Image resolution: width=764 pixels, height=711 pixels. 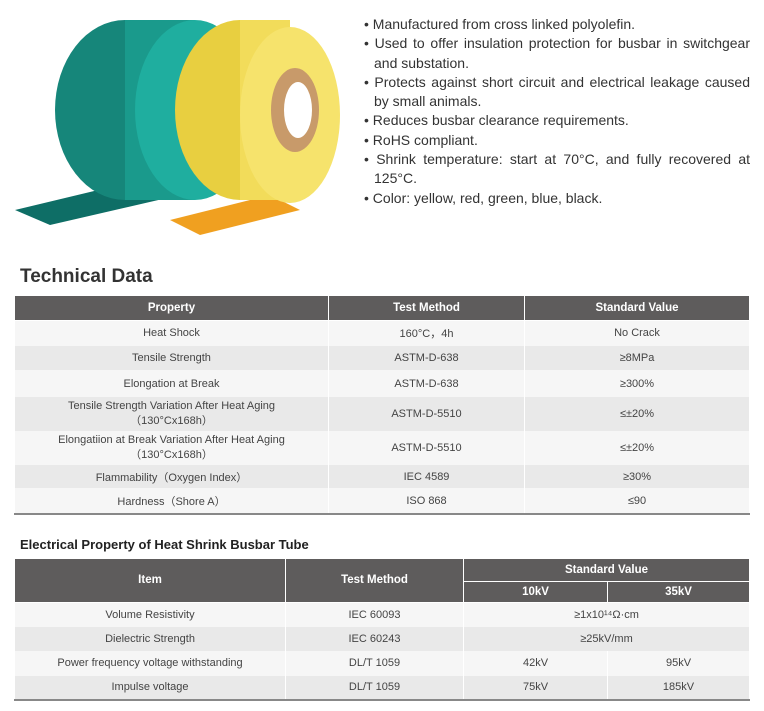 I want to click on property-cell: Flammability（Oxygen Index）, so click(x=171, y=476).